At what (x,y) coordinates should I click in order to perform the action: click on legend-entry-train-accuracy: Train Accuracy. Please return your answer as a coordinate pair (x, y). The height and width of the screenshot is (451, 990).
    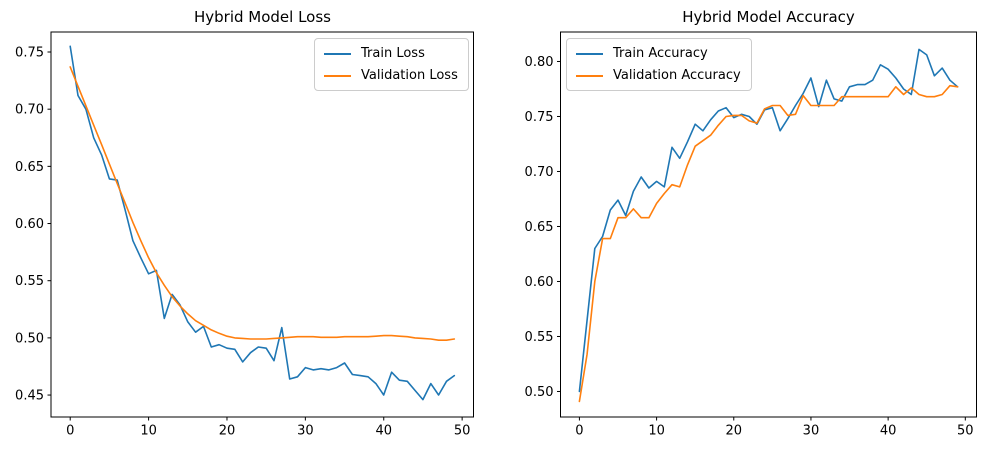
    Looking at the image, I should click on (658, 53).